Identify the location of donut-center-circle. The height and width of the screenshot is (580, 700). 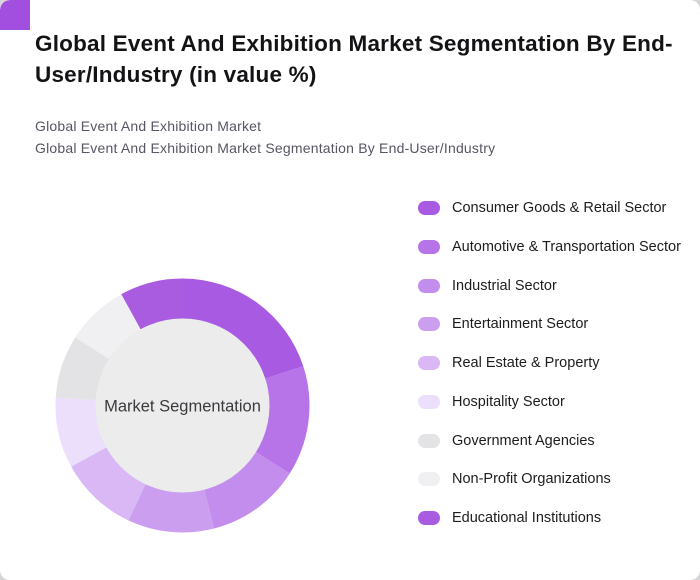
(182, 405).